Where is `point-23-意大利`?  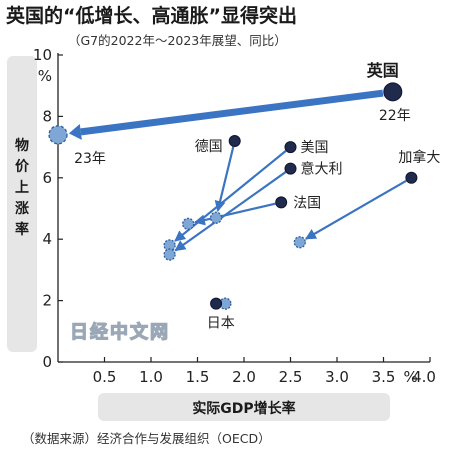 point-23-意大利 is located at coordinates (169, 254).